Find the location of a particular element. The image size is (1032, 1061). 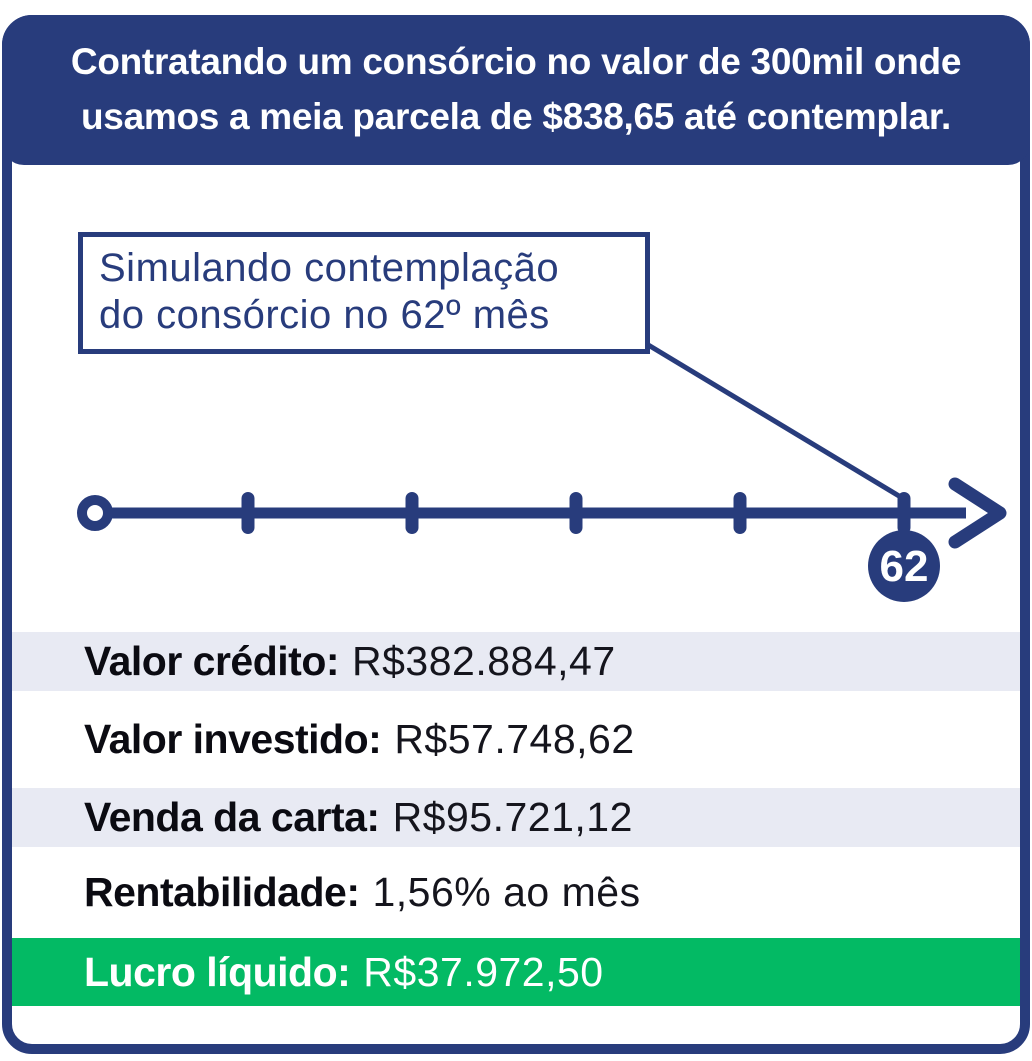

callout-line-1: Simulando contemplação is located at coordinates (329, 268).